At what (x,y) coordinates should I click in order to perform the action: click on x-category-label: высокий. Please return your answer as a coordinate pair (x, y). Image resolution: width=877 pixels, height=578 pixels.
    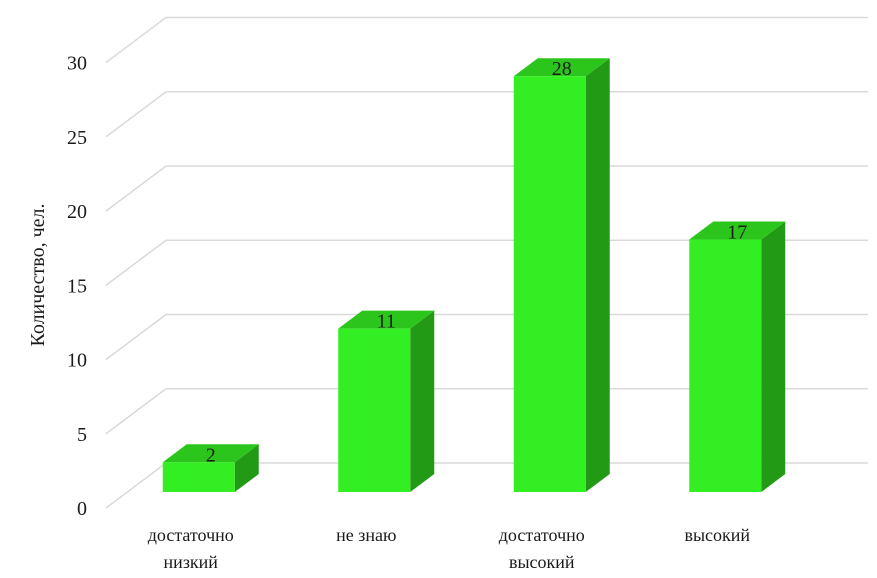
    Looking at the image, I should click on (717, 535).